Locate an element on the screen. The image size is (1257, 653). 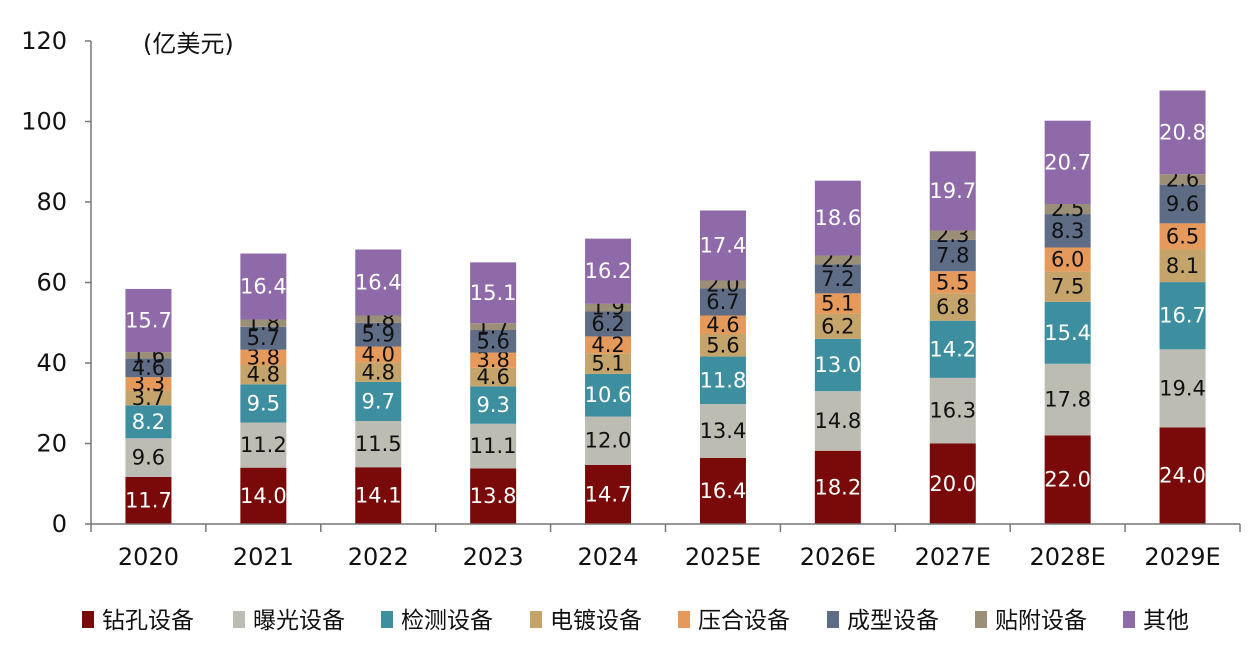
data-label: 4.2 is located at coordinates (607, 345).